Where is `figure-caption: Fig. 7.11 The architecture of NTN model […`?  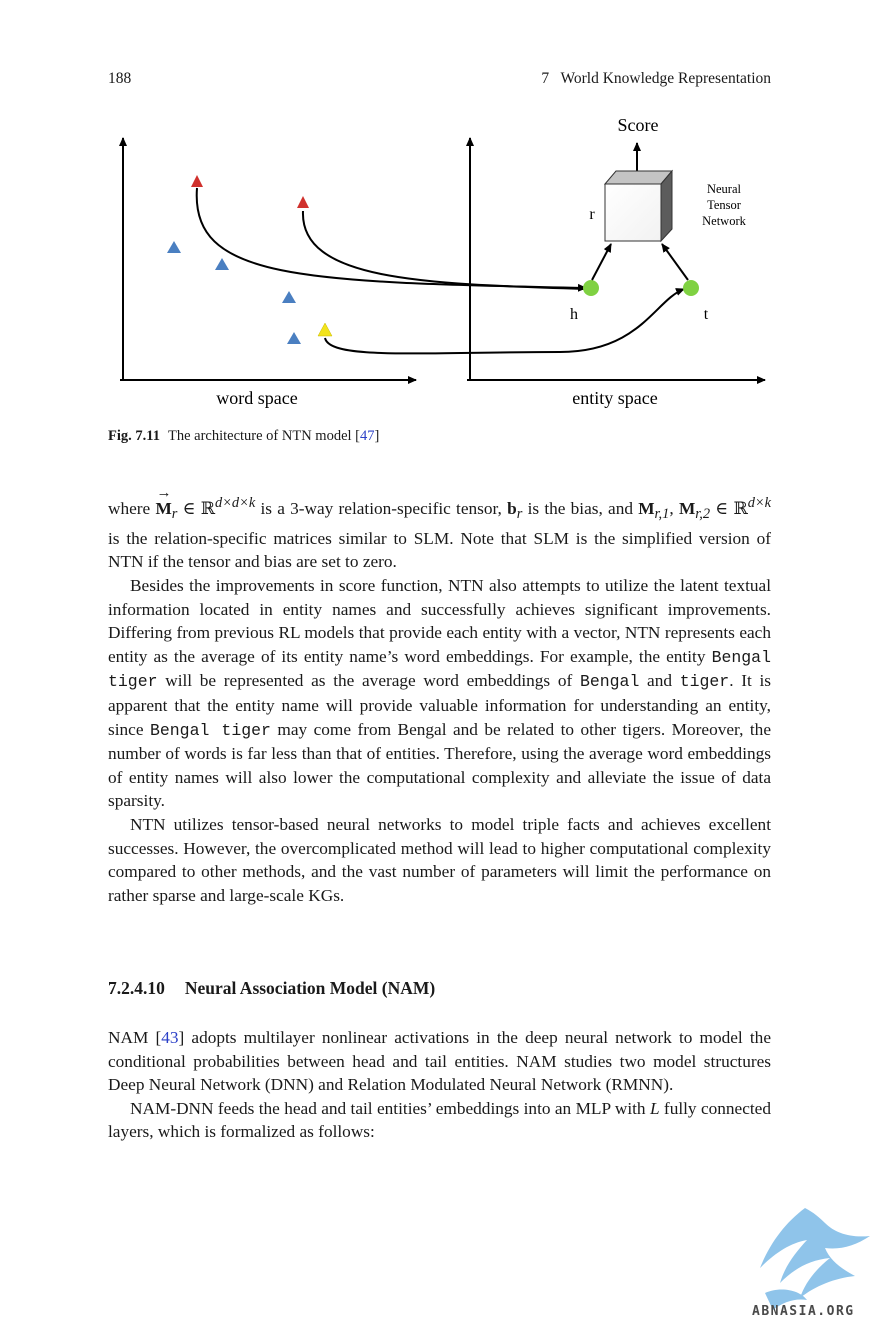 figure-caption: Fig. 7.11 The architecture of NTN model [… is located at coordinates (244, 436).